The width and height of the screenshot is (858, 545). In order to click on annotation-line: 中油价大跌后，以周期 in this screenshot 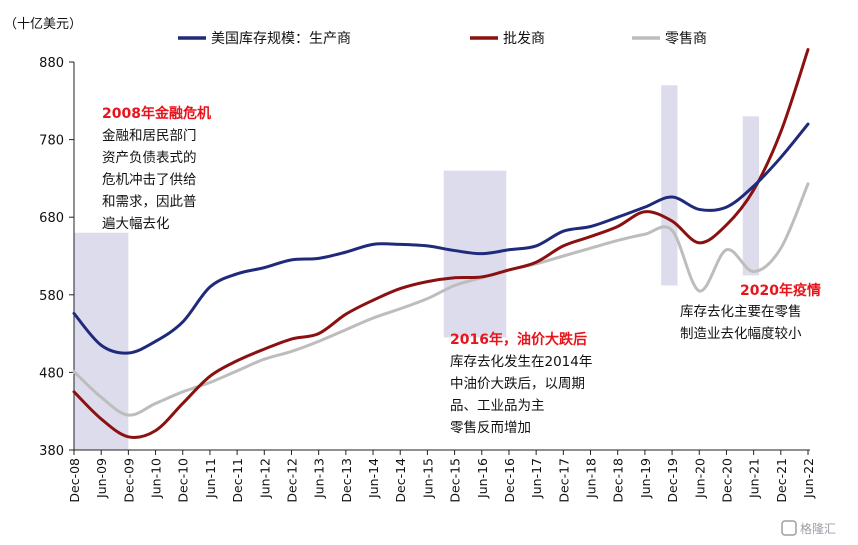, I will do `click(517, 384)`.